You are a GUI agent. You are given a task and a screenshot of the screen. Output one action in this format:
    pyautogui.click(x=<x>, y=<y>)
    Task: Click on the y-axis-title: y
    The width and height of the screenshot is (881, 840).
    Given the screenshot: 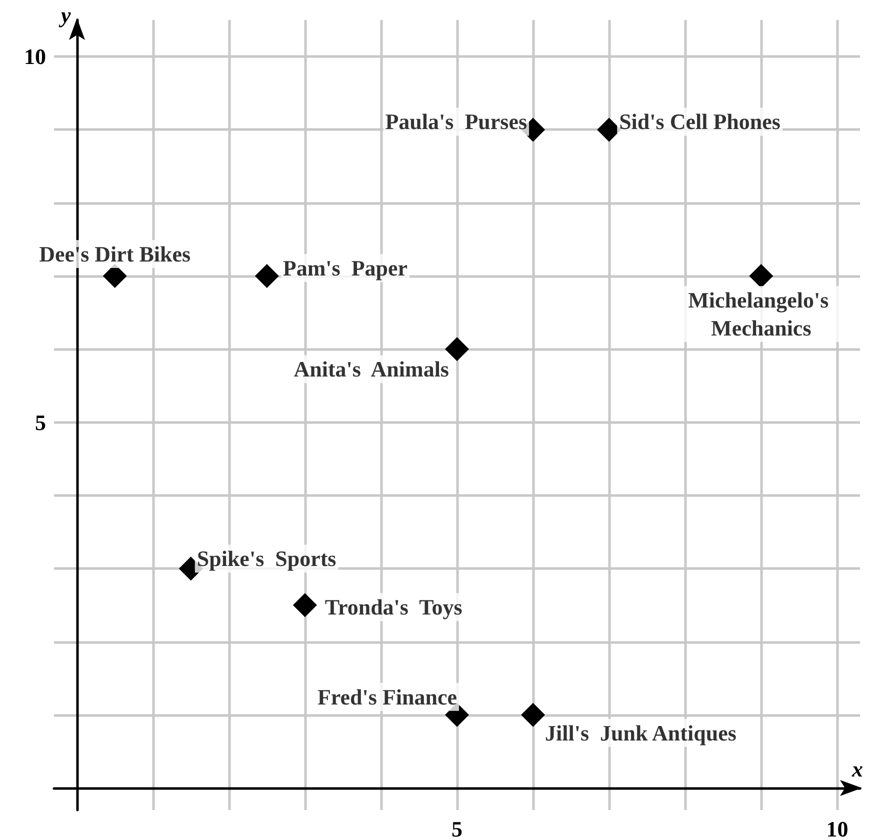 What is the action you would take?
    pyautogui.click(x=65, y=15)
    